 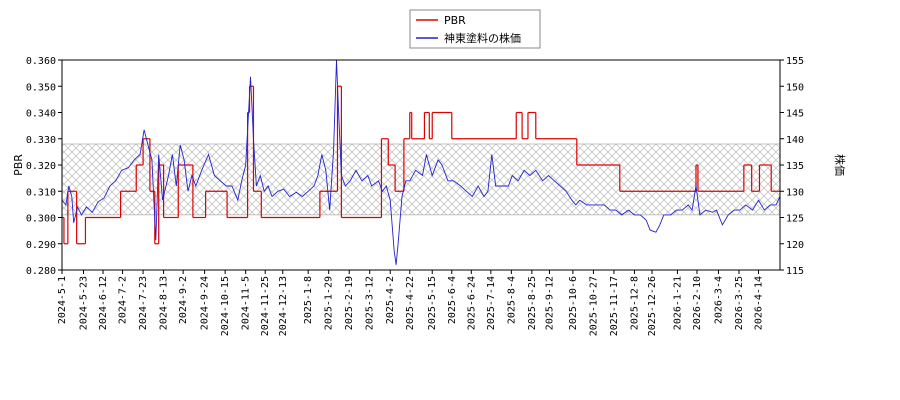 I want to click on y2-tick-label: 150, so click(x=795, y=87).